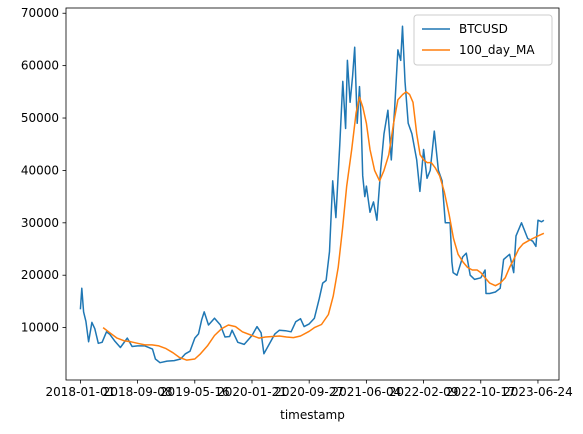 Image resolution: width=583 pixels, height=434 pixels. Describe the element at coordinates (40, 328) in the screenshot. I see `y-tick-label: 10000` at that location.